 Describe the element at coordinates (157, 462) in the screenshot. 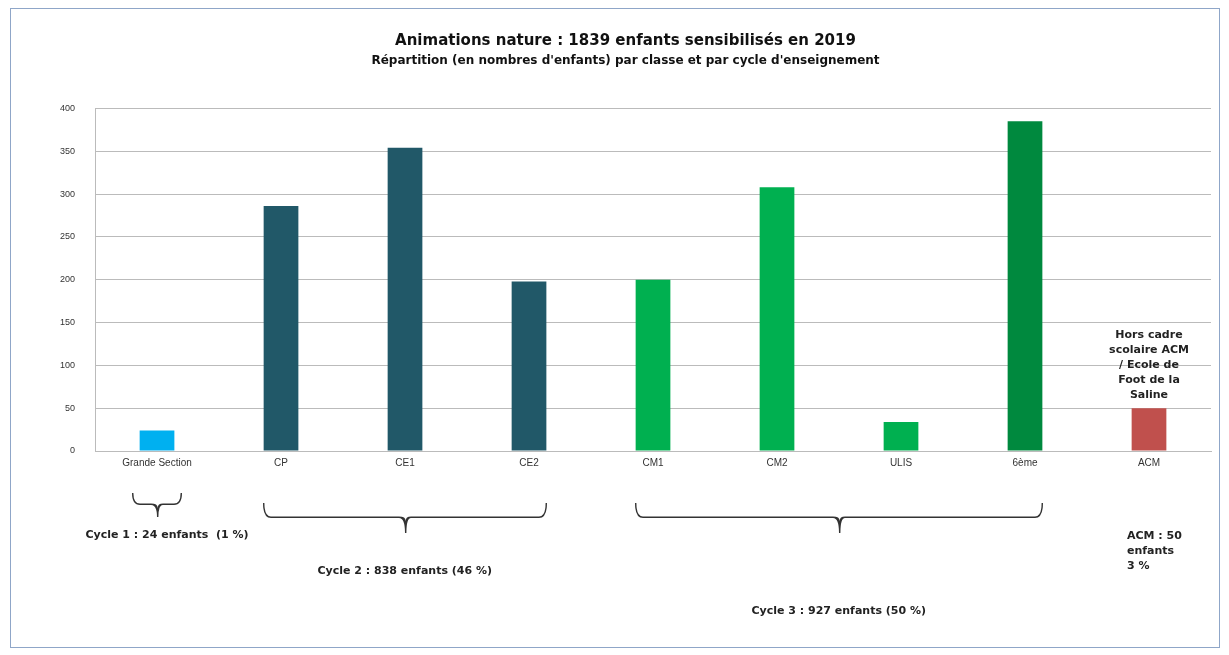

I see `x-tick-label: Grande Section` at that location.